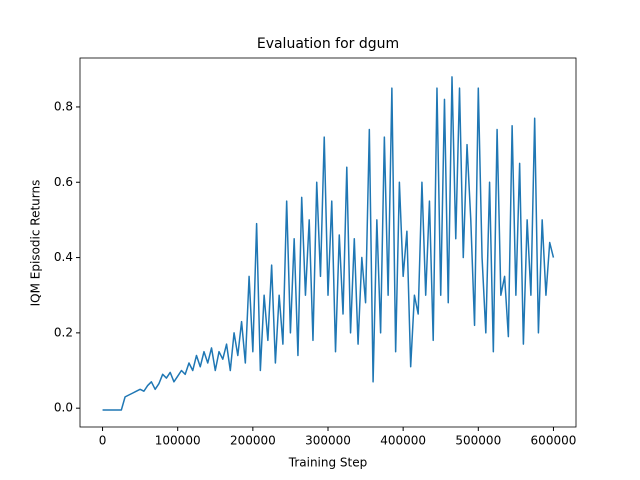 This screenshot has height=480, width=640. Describe the element at coordinates (63, 408) in the screenshot. I see `y-tick-label: 0.0` at that location.